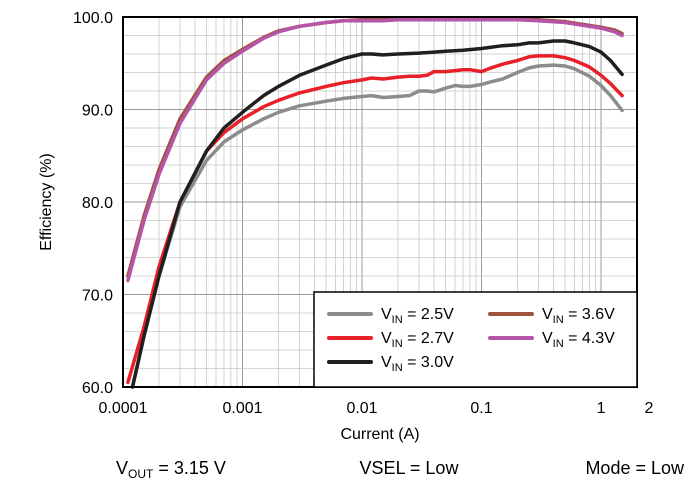  Describe the element at coordinates (417, 364) in the screenshot. I see `legend-label: VIN = 3.0V` at that location.